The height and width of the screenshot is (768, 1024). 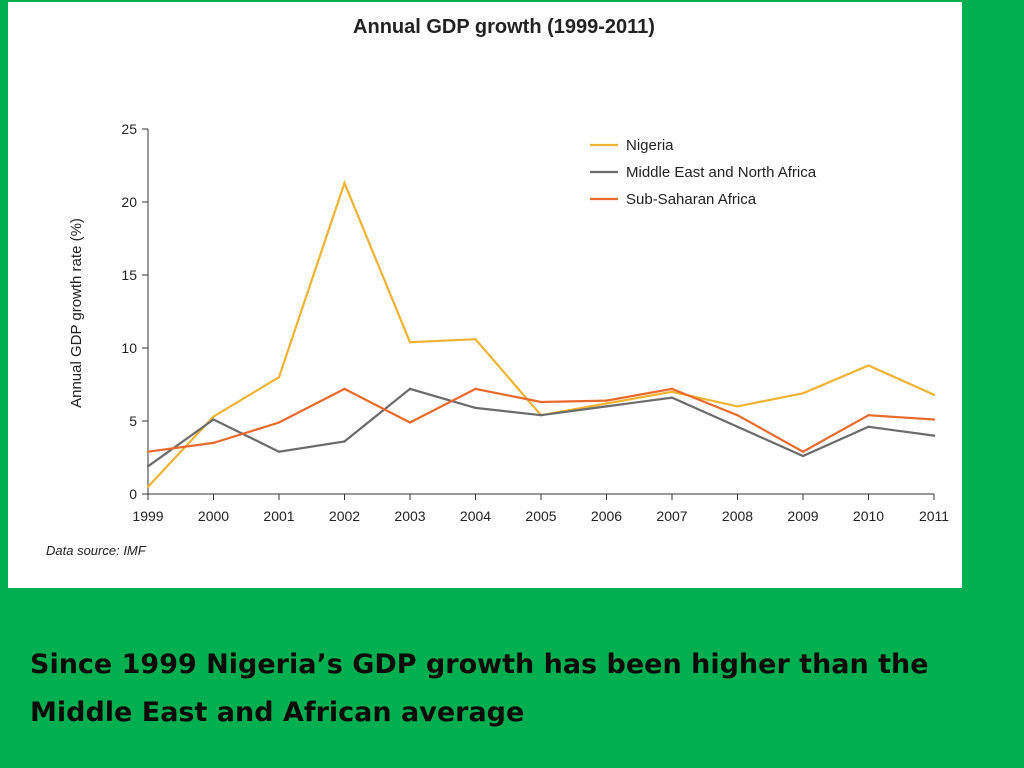 What do you see at coordinates (147, 516) in the screenshot?
I see `x-tick-label: 1999` at bounding box center [147, 516].